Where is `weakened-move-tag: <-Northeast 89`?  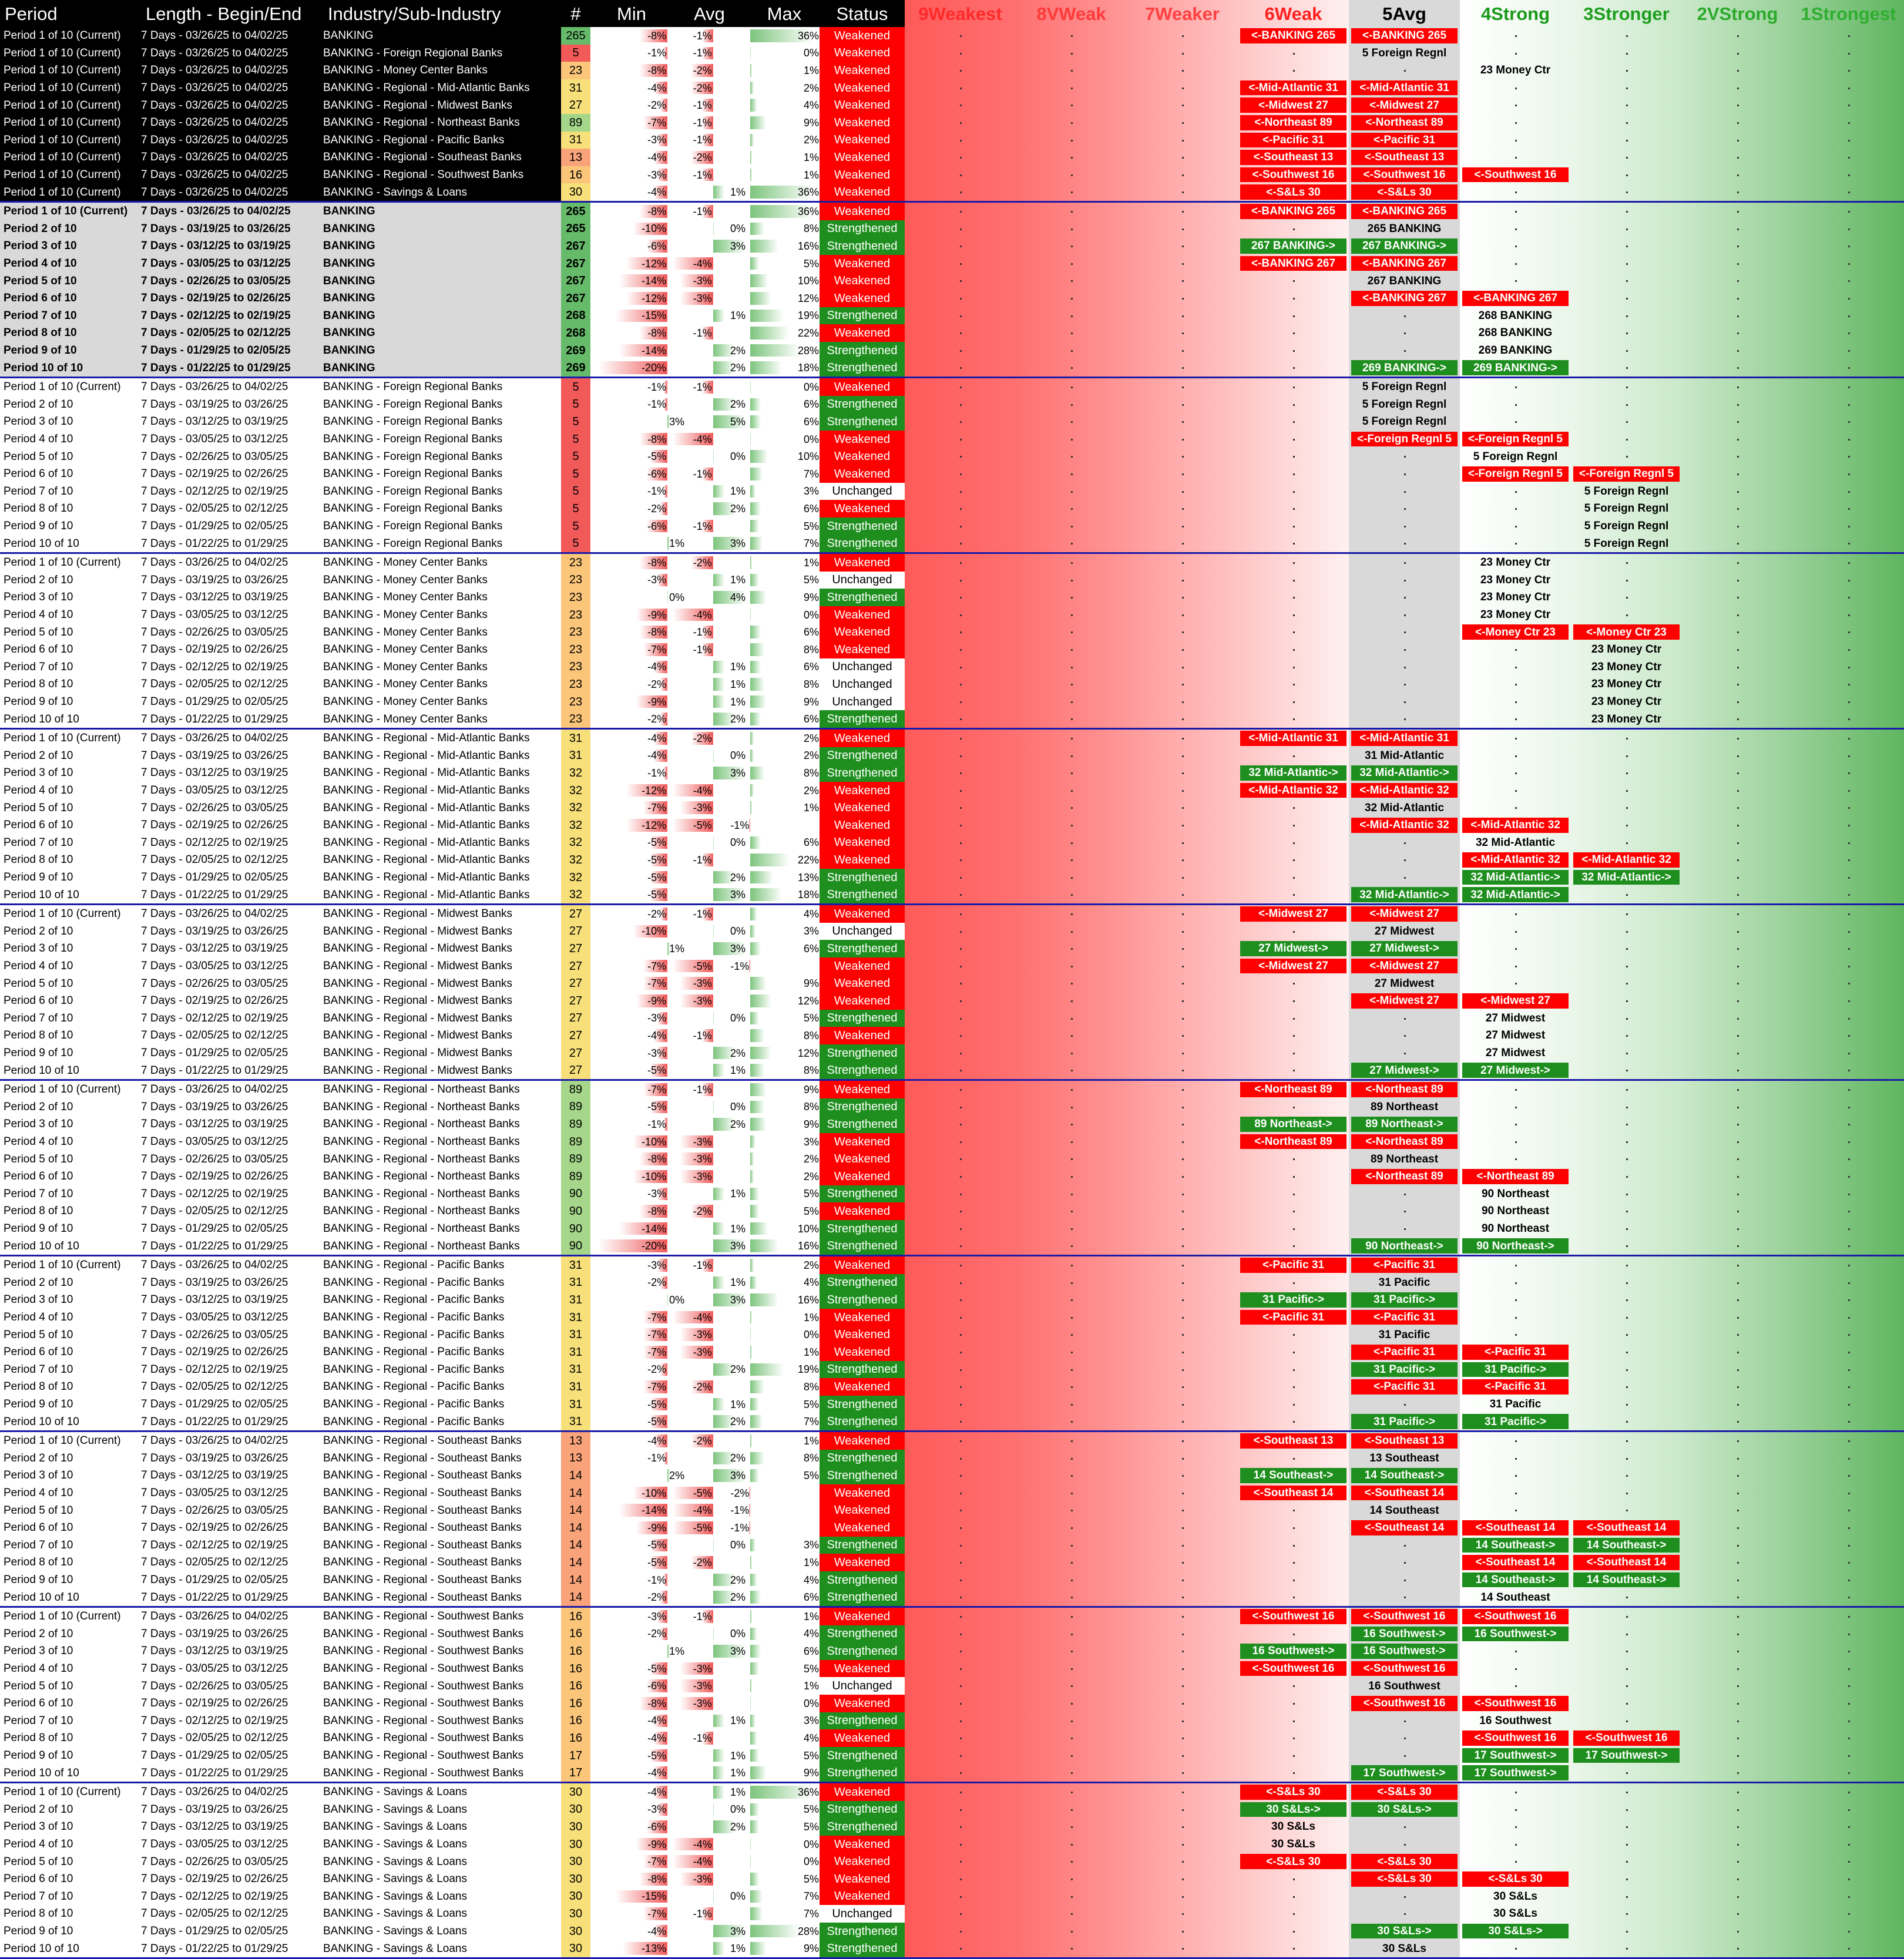 weakened-move-tag: <-Northeast 89 is located at coordinates (1404, 1142).